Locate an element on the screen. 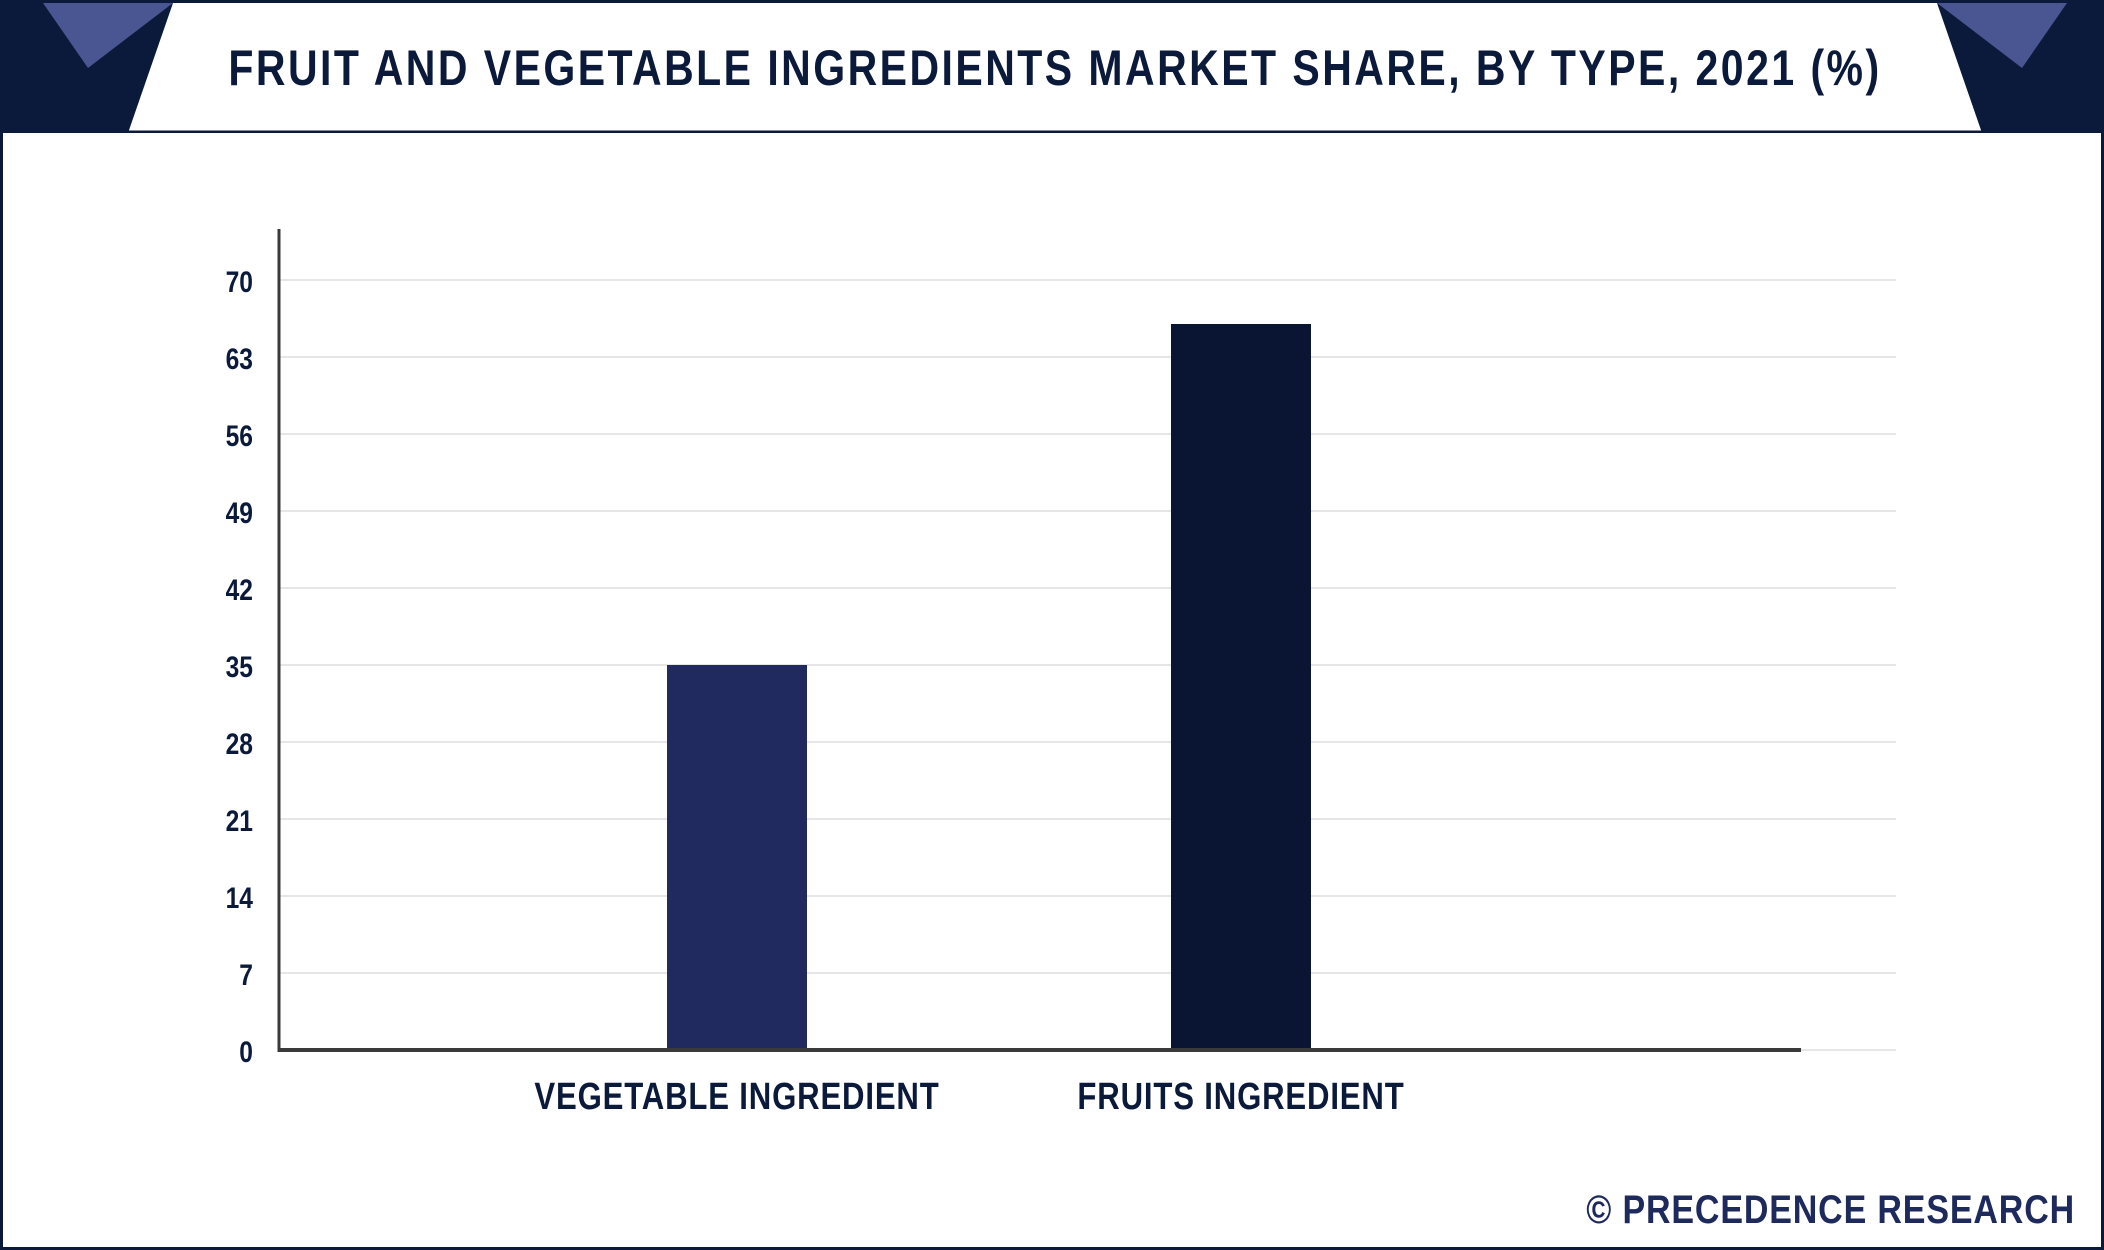  y-tick-label: 0 is located at coordinates (246, 1052).